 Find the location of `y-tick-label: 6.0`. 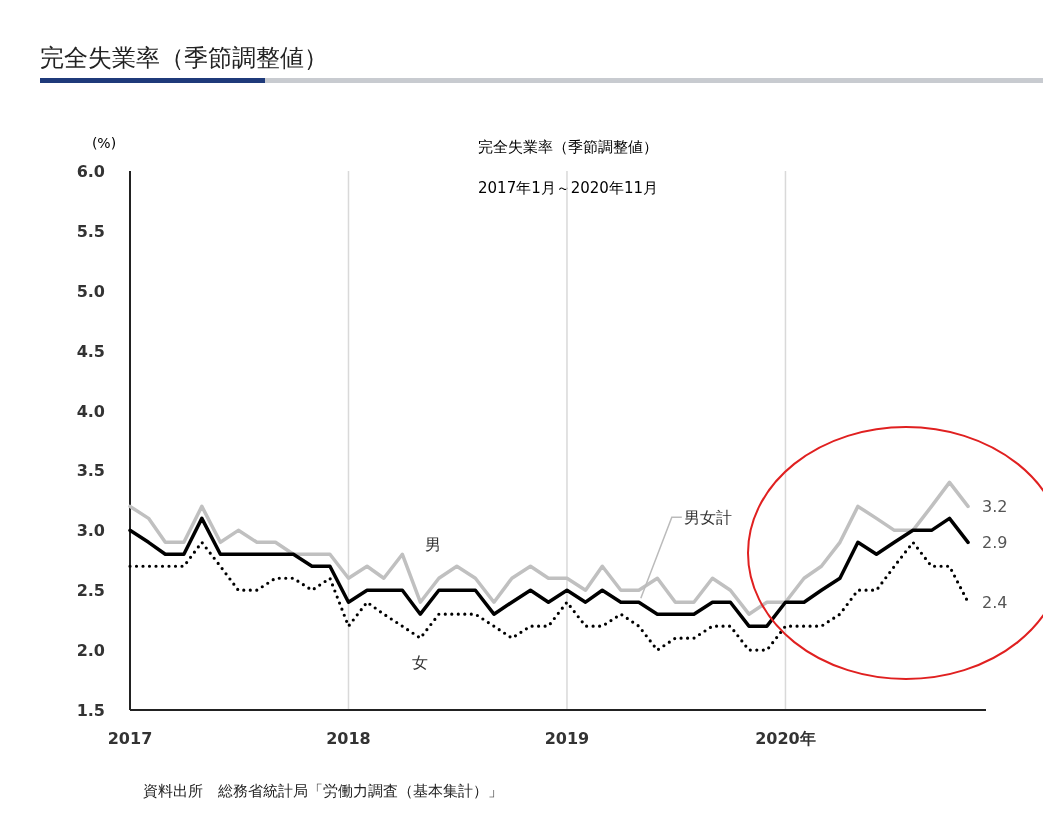

y-tick-label: 6.0 is located at coordinates (90, 171).